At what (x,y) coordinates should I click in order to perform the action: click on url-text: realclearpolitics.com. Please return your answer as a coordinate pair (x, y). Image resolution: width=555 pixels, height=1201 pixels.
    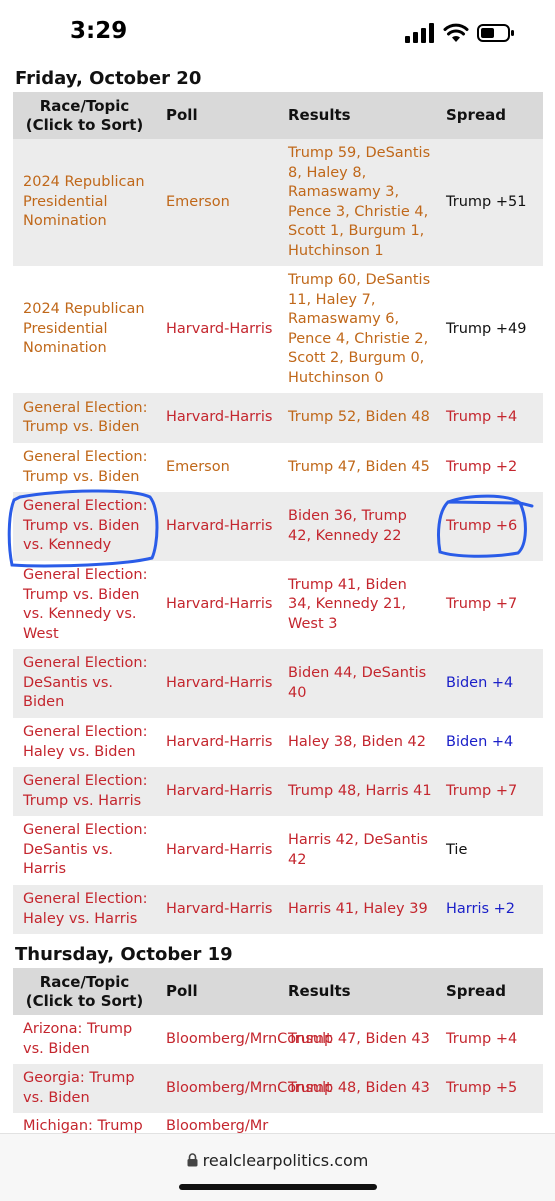
    Looking at the image, I should click on (285, 1160).